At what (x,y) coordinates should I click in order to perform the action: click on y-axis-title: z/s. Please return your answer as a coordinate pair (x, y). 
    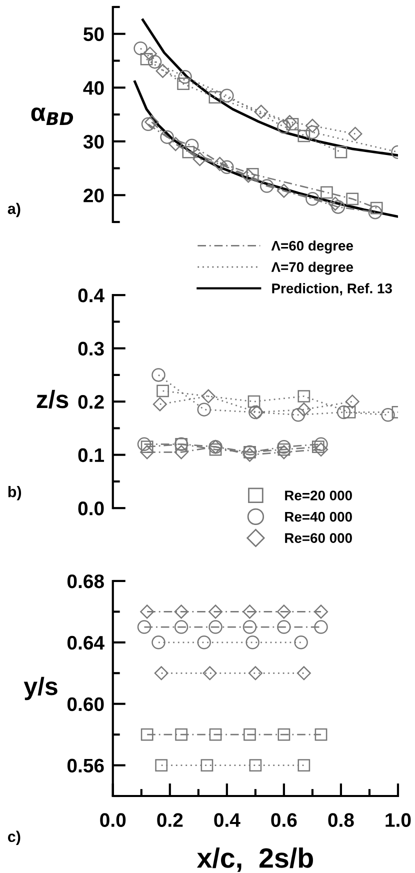
    Looking at the image, I should click on (52, 399).